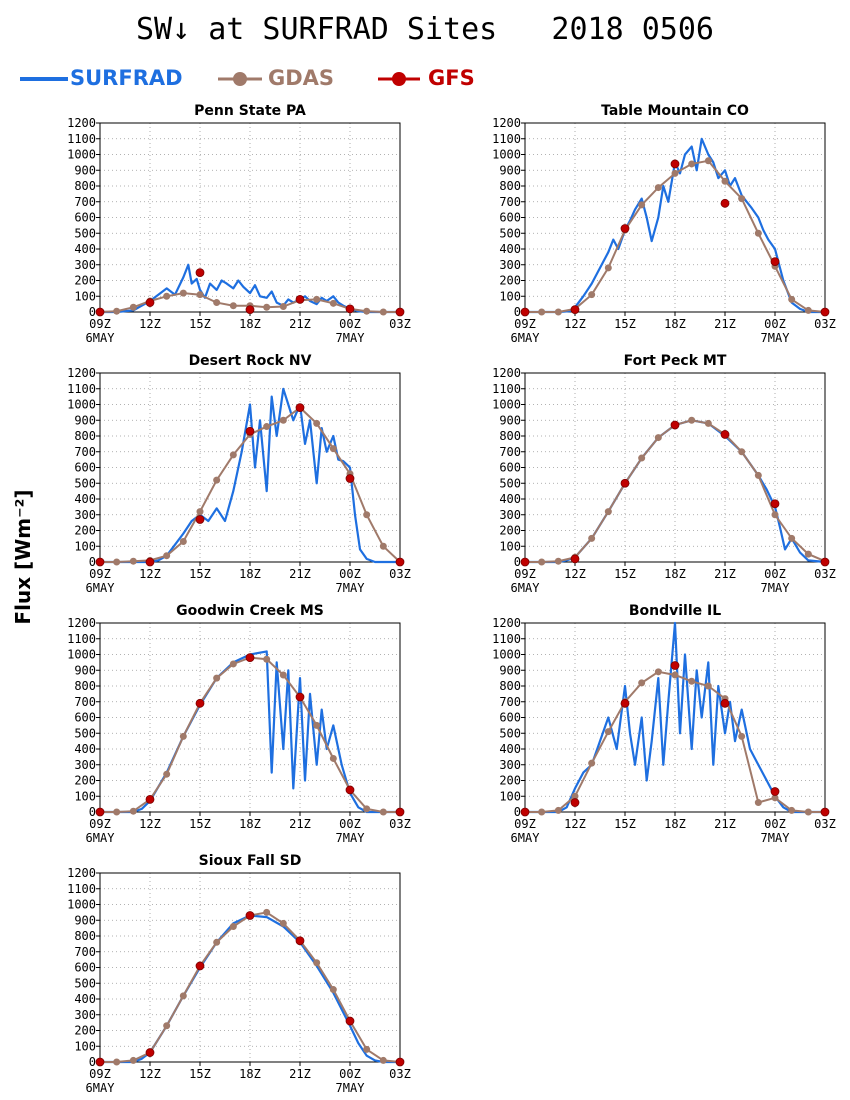  Describe the element at coordinates (675, 824) in the screenshot. I see `x-tick-label: 18Z` at that location.